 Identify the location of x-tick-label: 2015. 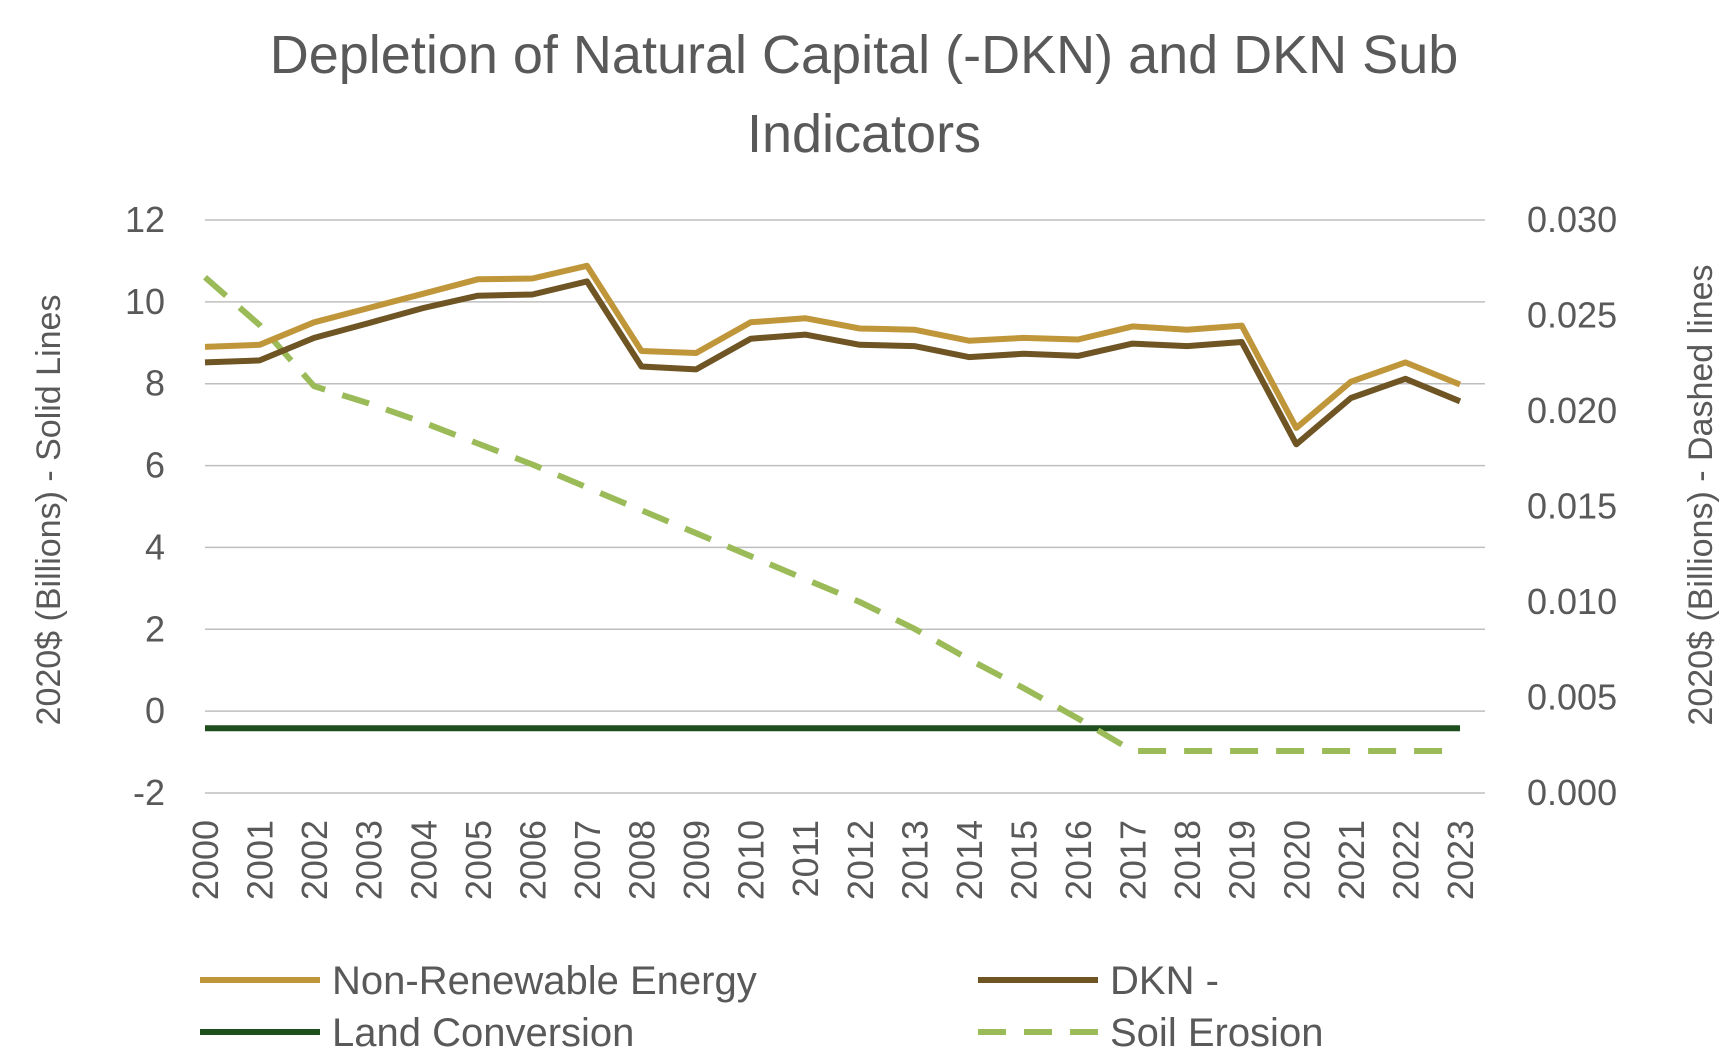
(1023, 860).